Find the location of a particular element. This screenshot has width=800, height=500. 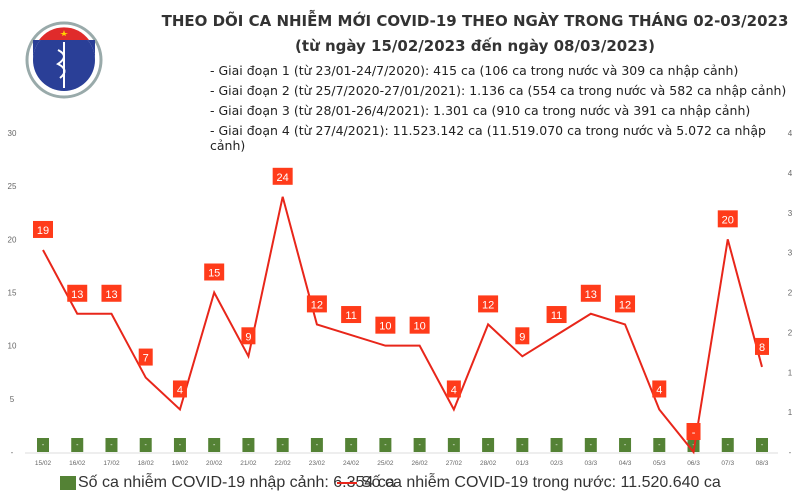

x-tick-label: 06/3 is located at coordinates (693, 463).